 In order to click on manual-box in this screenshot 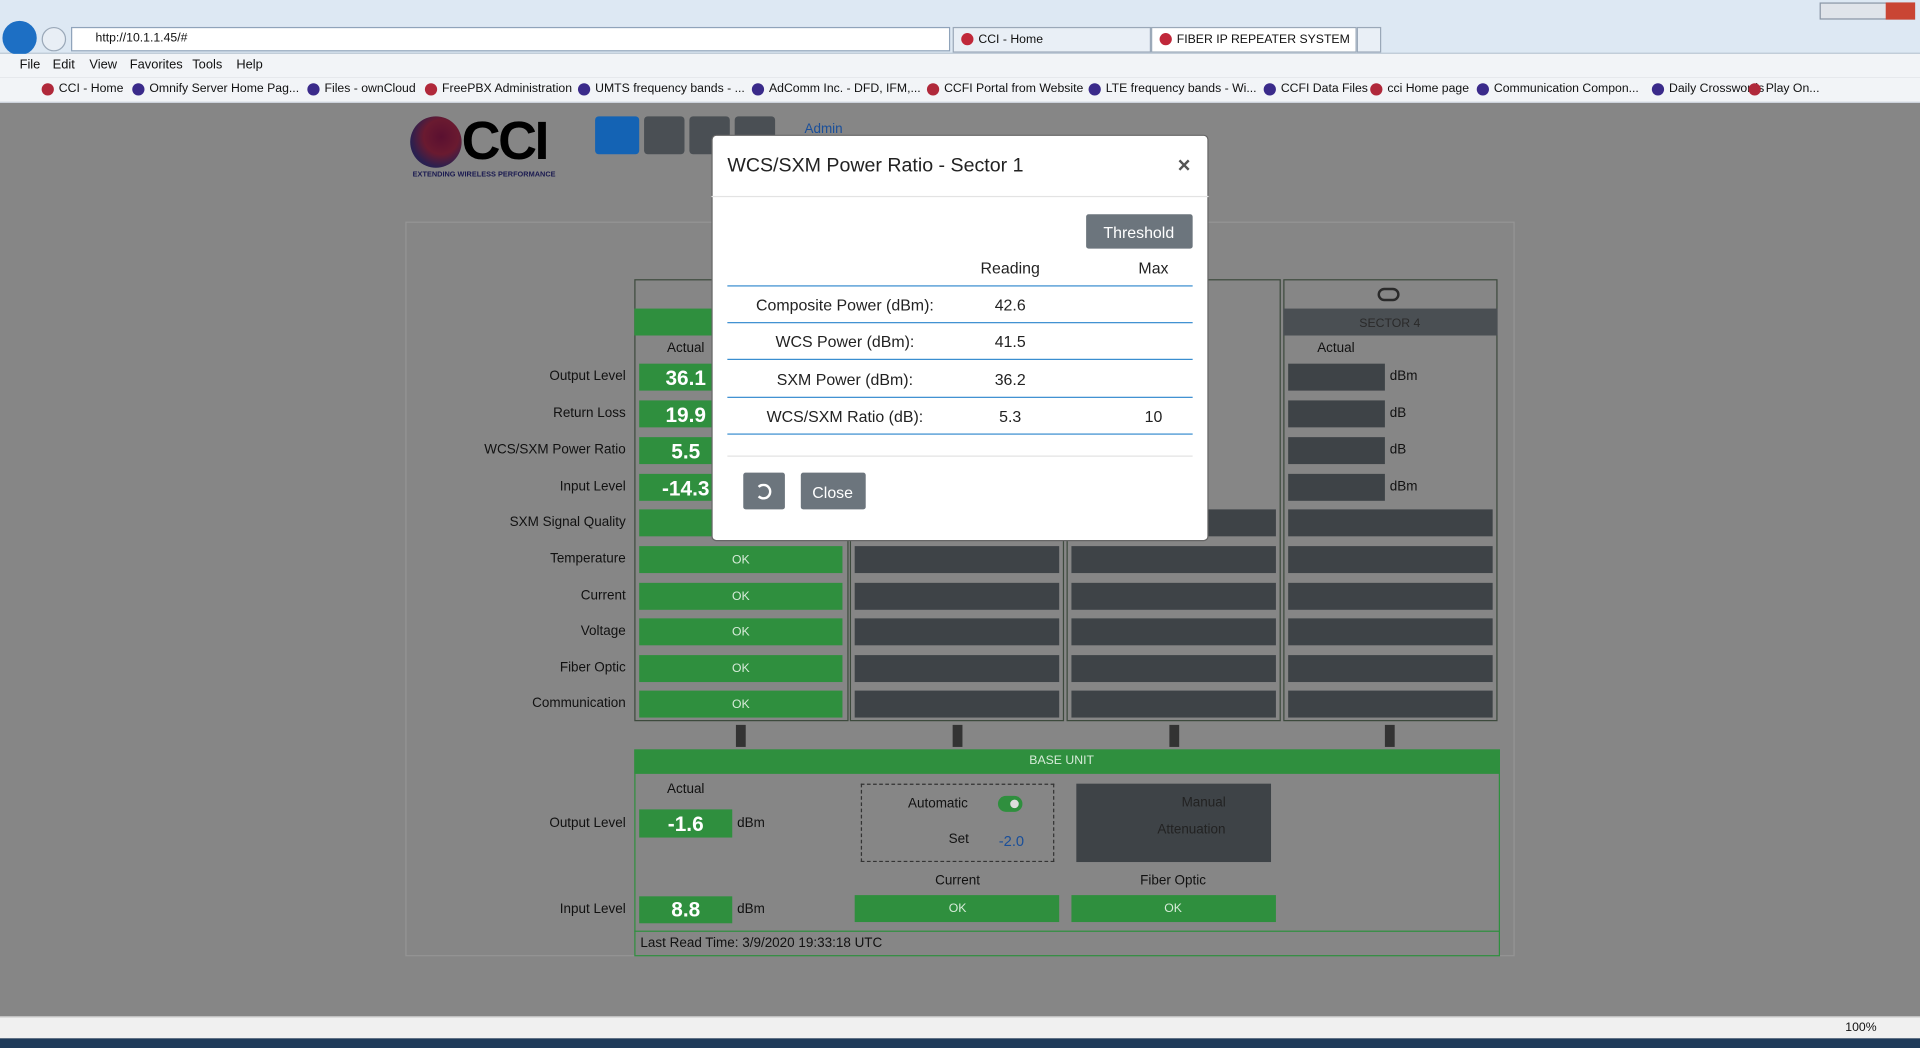, I will do `click(1174, 823)`.